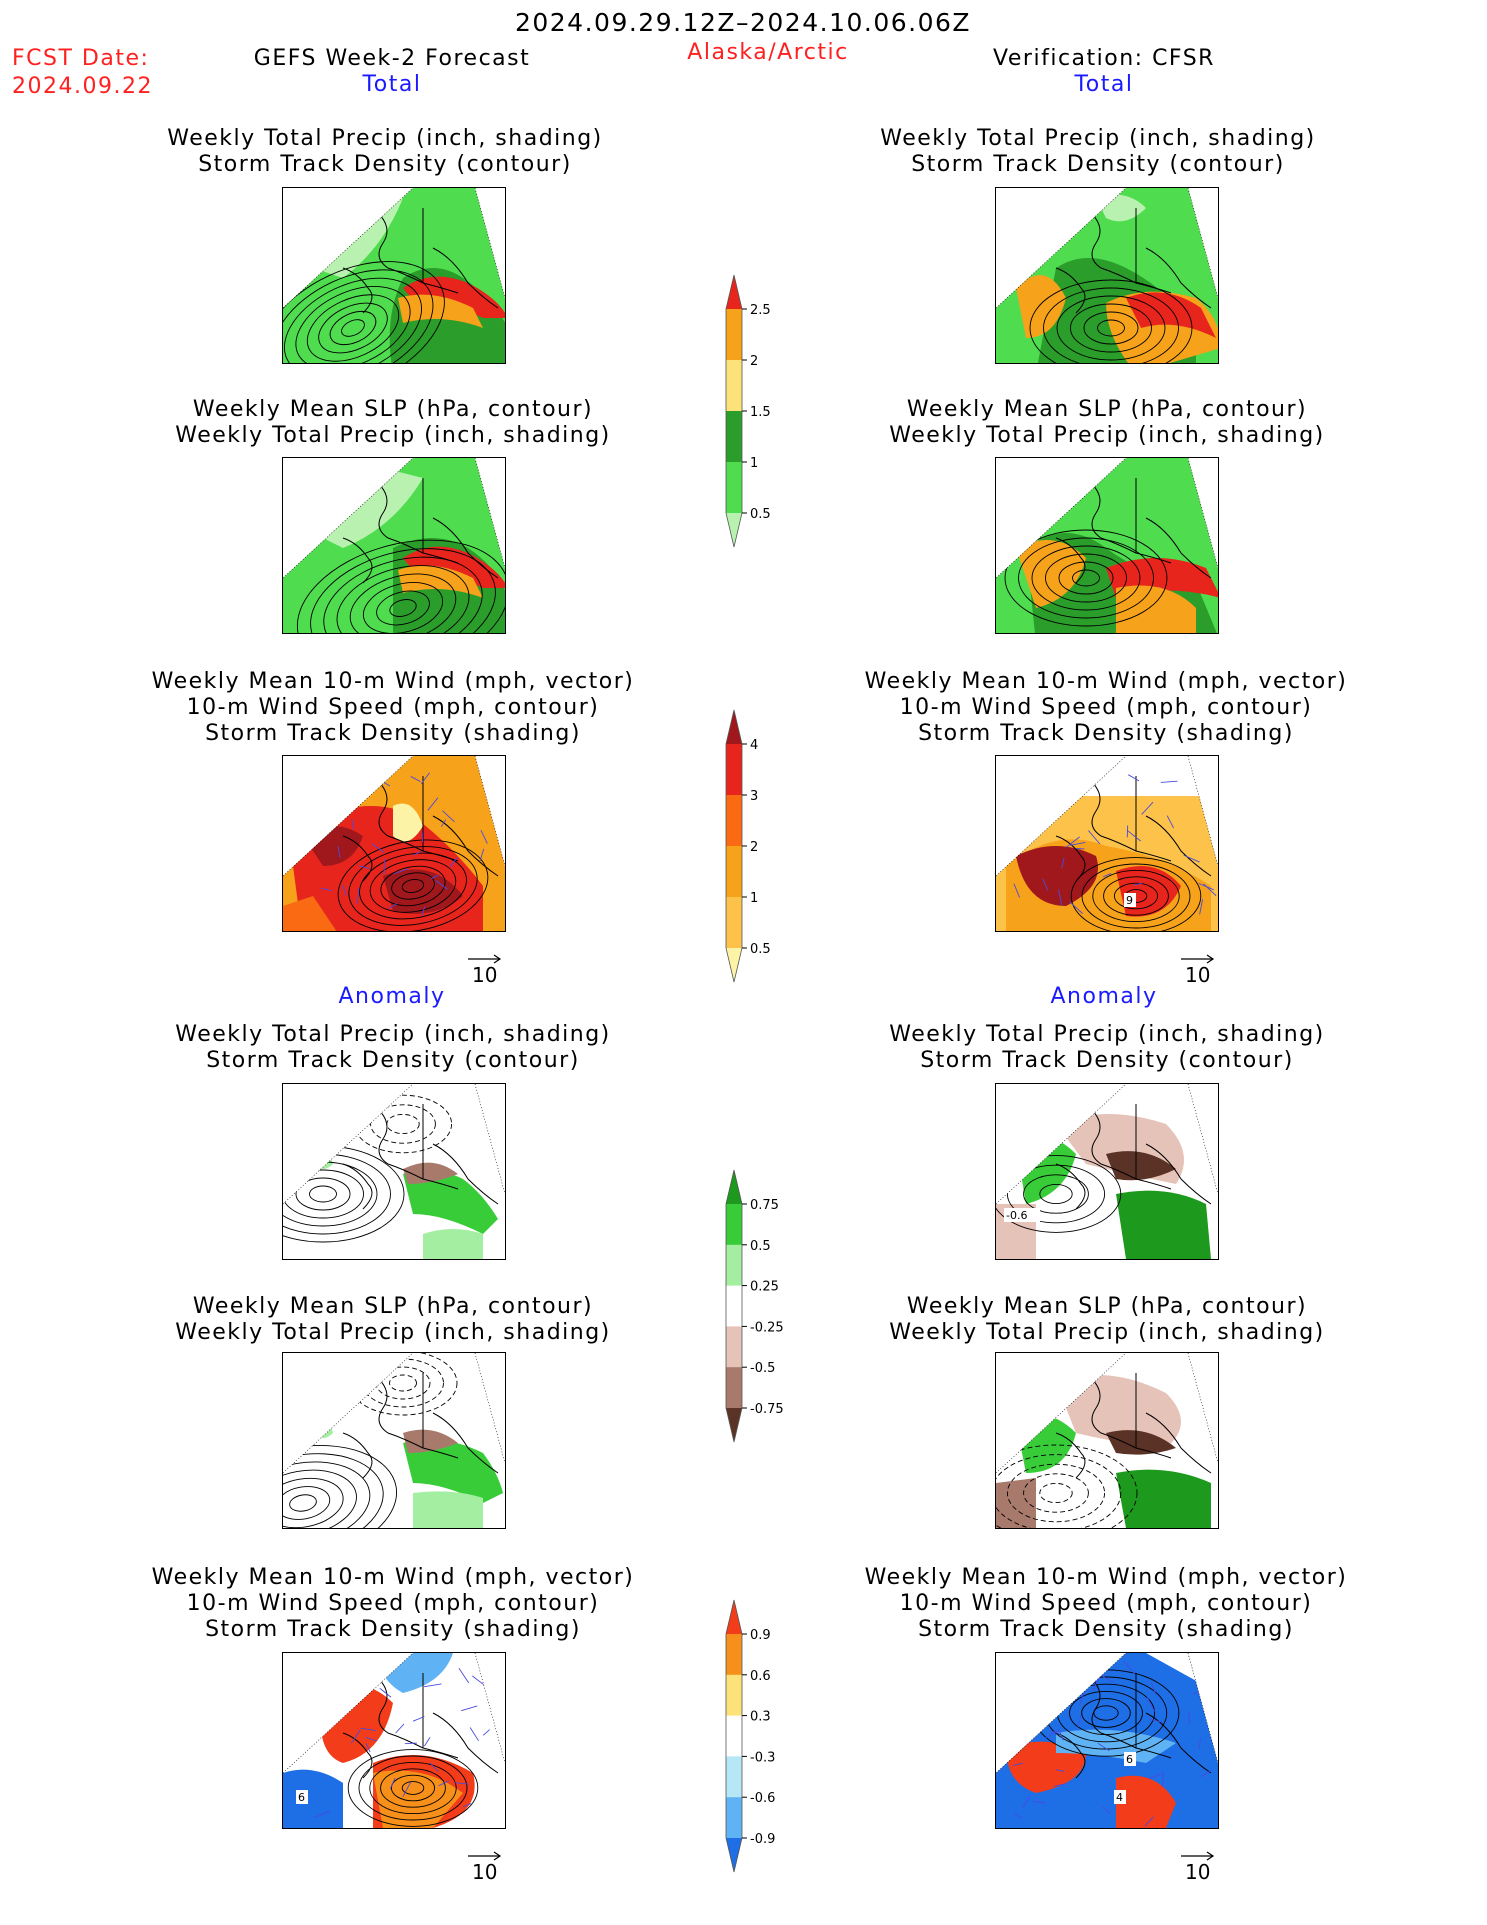 Image resolution: width=1487 pixels, height=1925 pixels. Describe the element at coordinates (1016, 1215) in the screenshot. I see `contour-label: -0.6` at that location.